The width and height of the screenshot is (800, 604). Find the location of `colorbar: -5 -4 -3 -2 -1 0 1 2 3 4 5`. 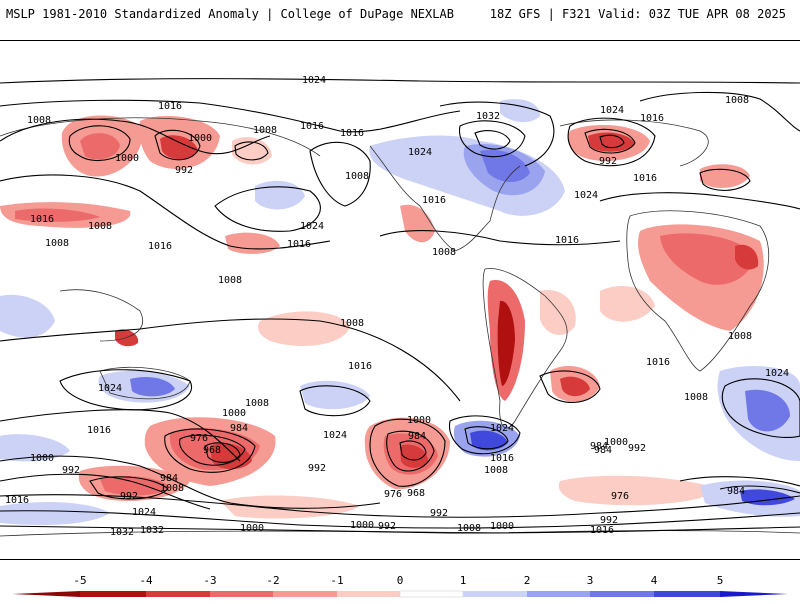

colorbar: -5 -4 -3 -2 -1 0 1 2 3 4 5 is located at coordinates (400, 585).